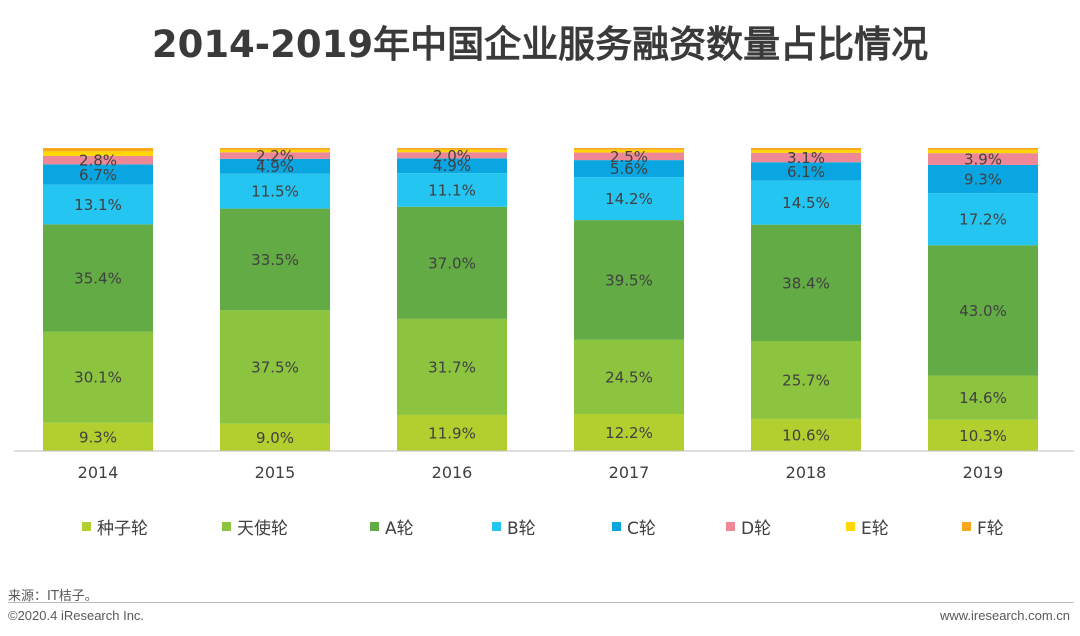 This screenshot has width=1080, height=636. Describe the element at coordinates (514, 526) in the screenshot. I see `legend-item-3: B轮` at that location.